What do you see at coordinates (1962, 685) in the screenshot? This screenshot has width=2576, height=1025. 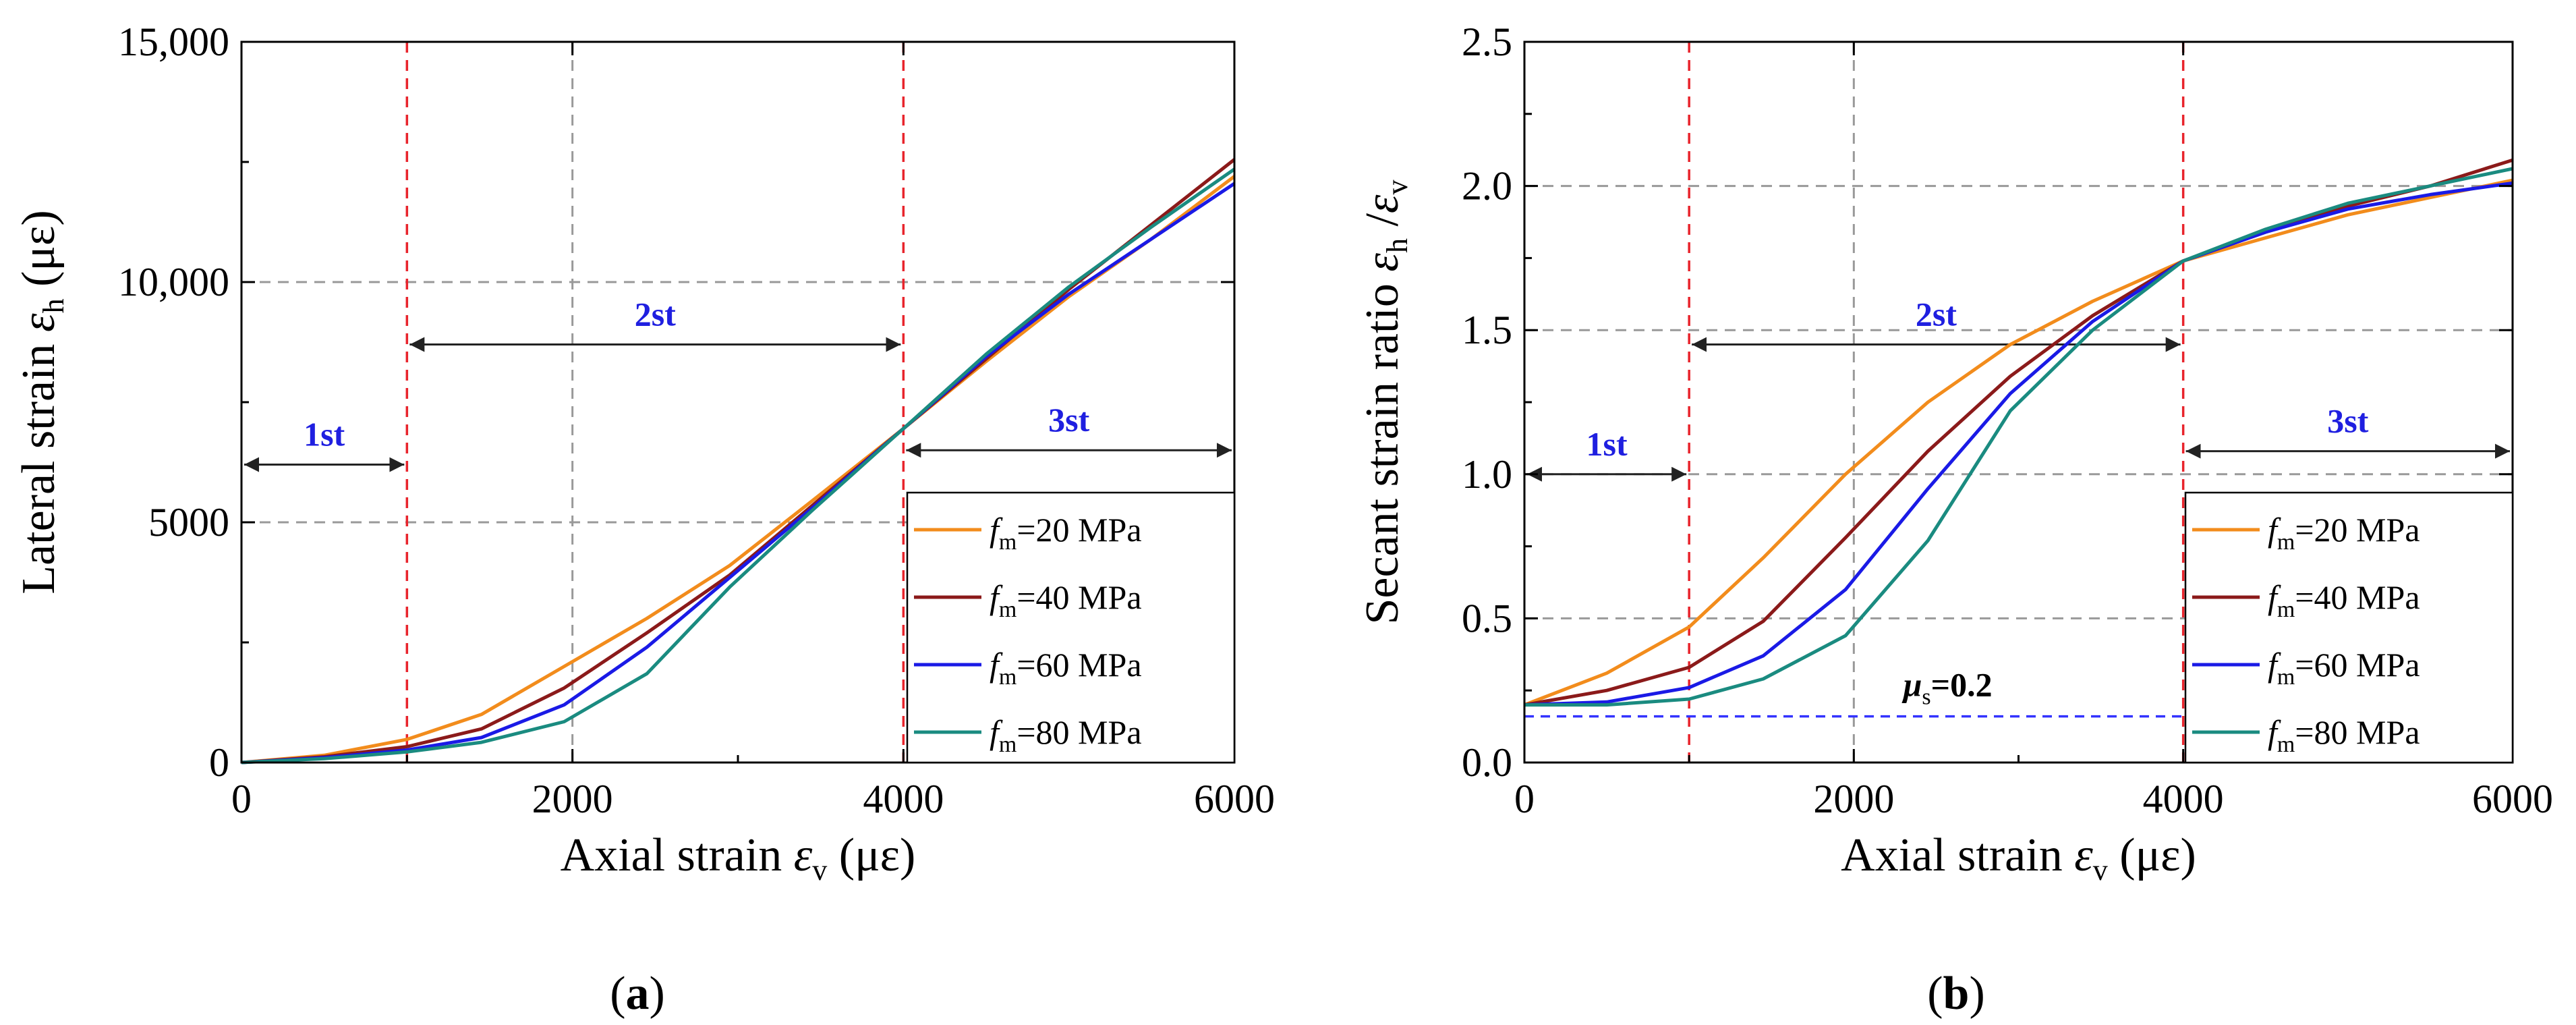 I see `reference-value: =0.2` at bounding box center [1962, 685].